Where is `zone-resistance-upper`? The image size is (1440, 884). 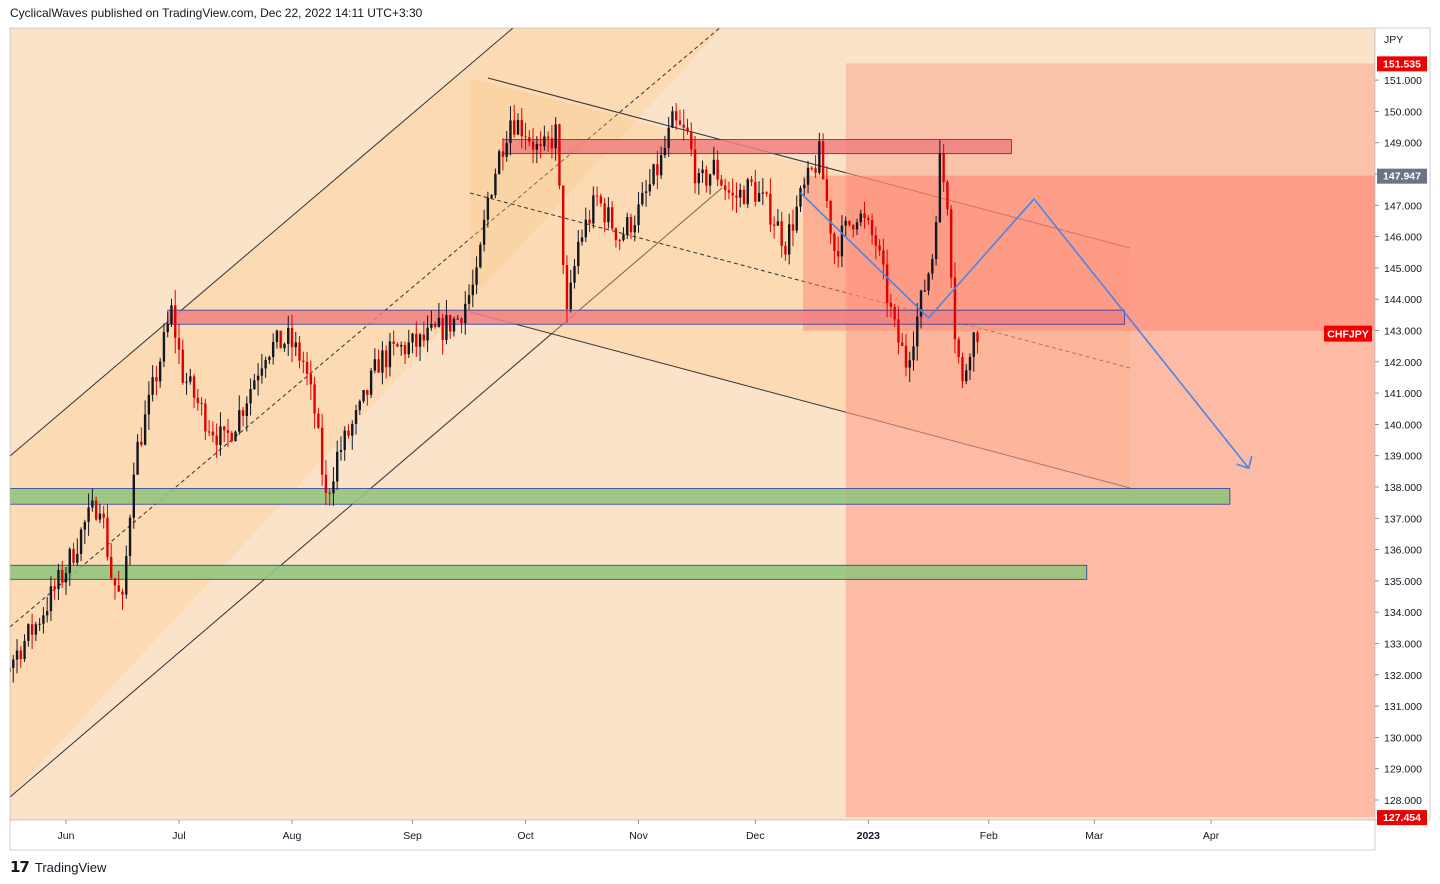 zone-resistance-upper is located at coordinates (757, 147).